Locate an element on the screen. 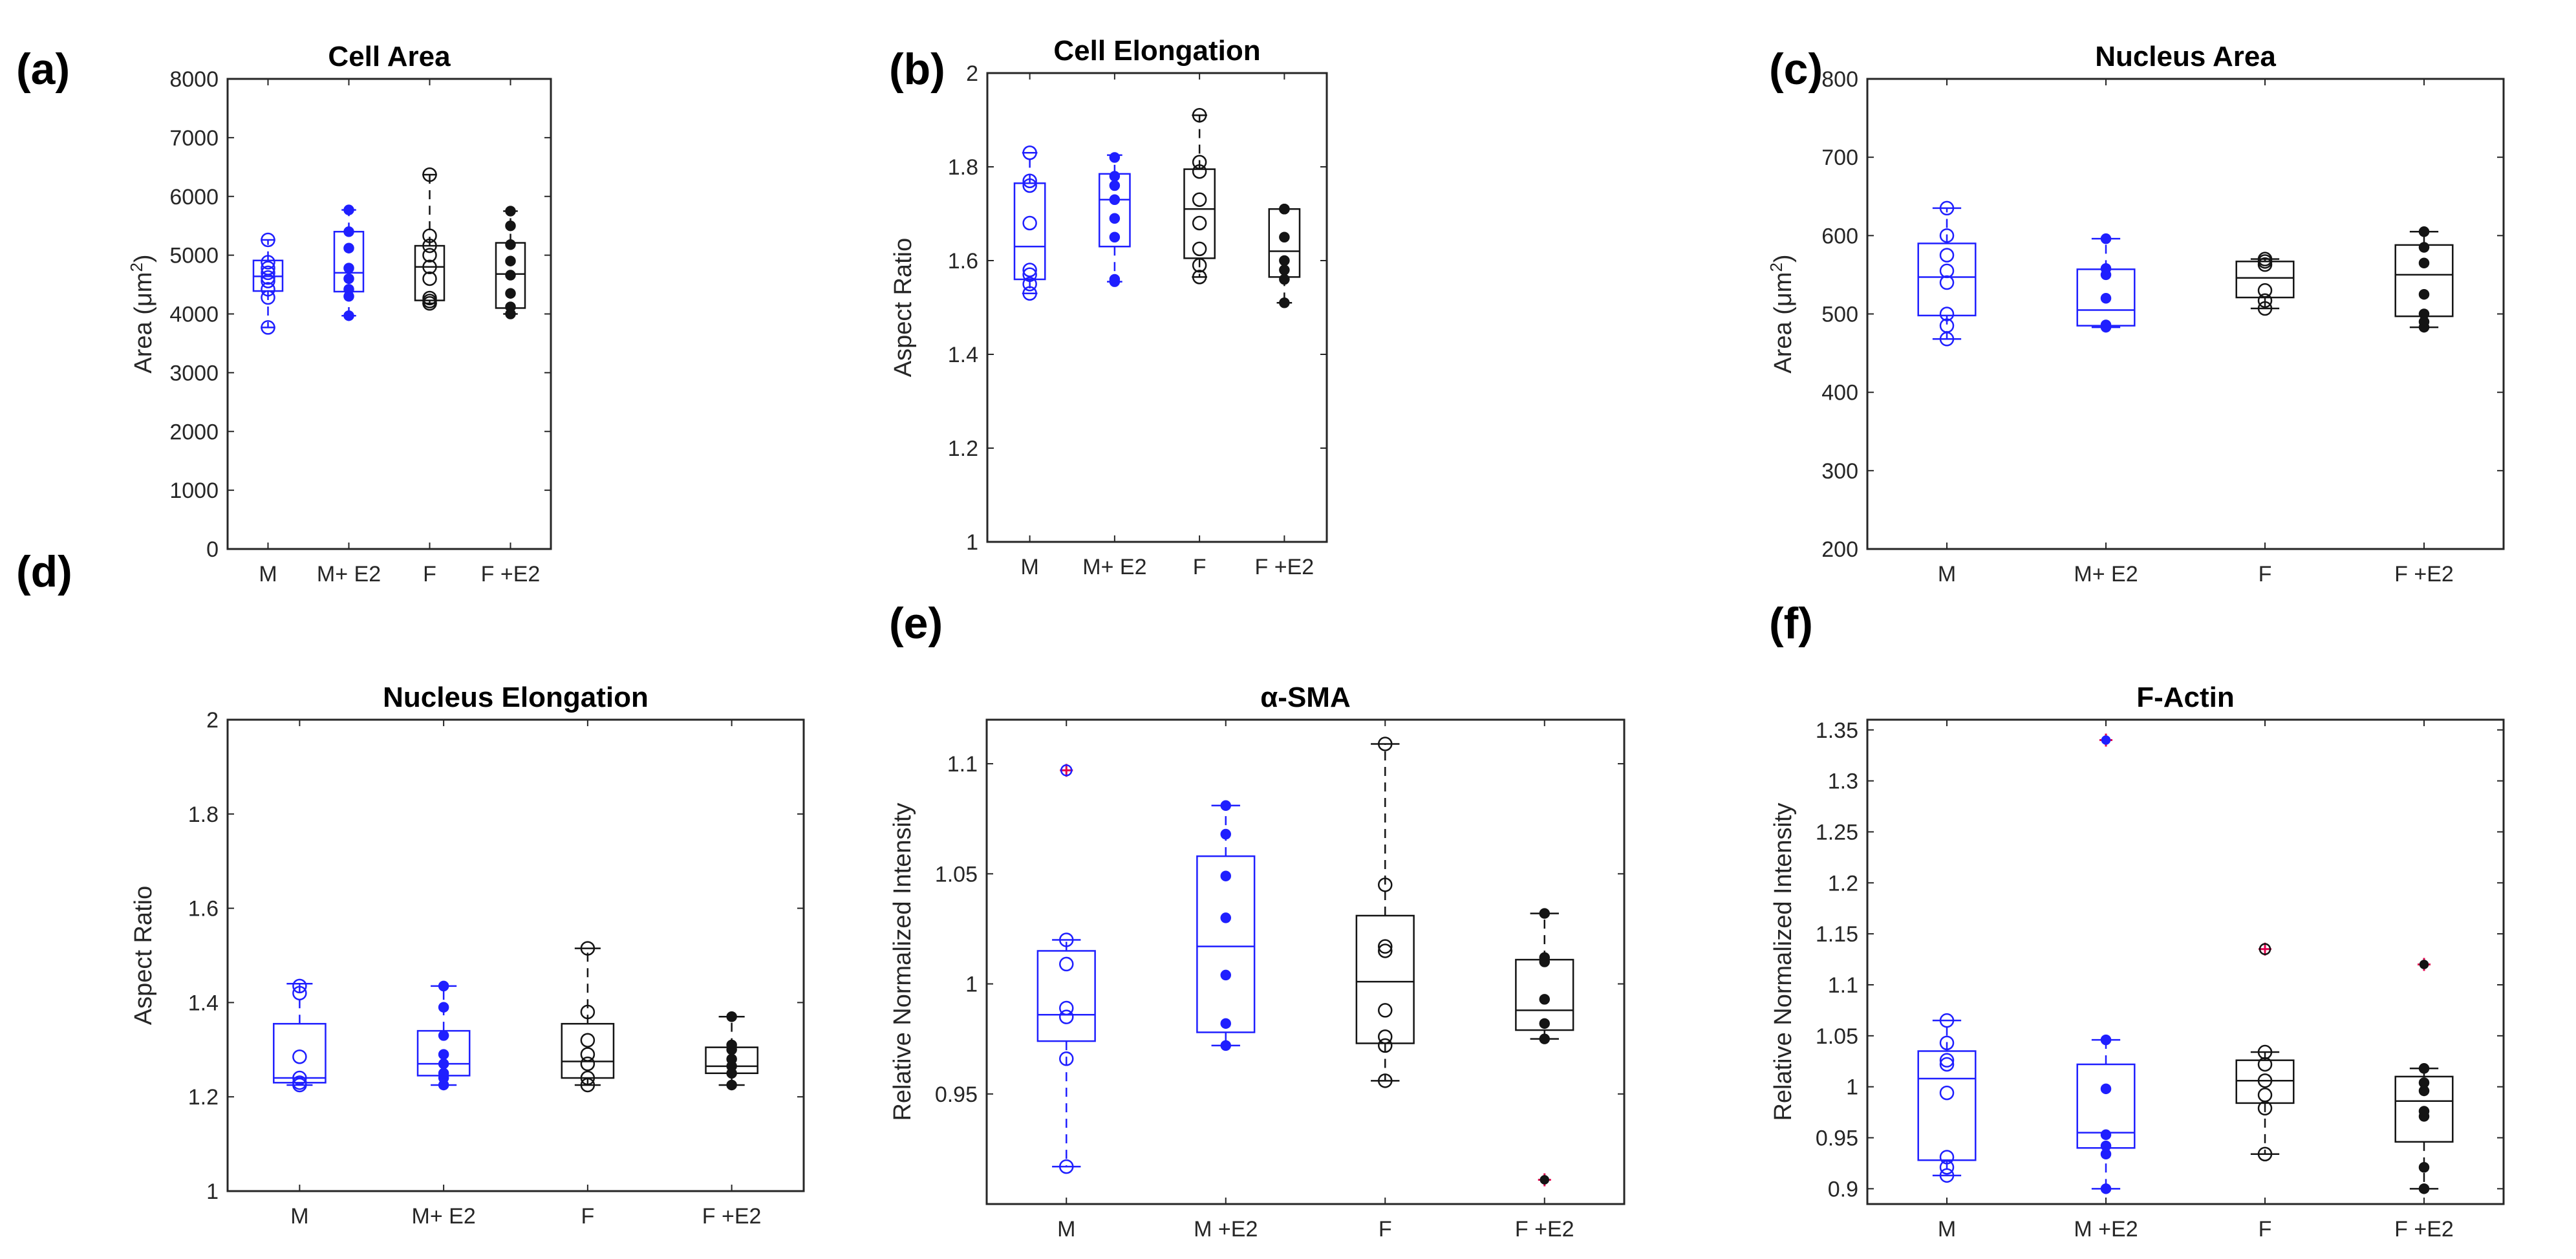  panel-label: (e) is located at coordinates (916, 624).